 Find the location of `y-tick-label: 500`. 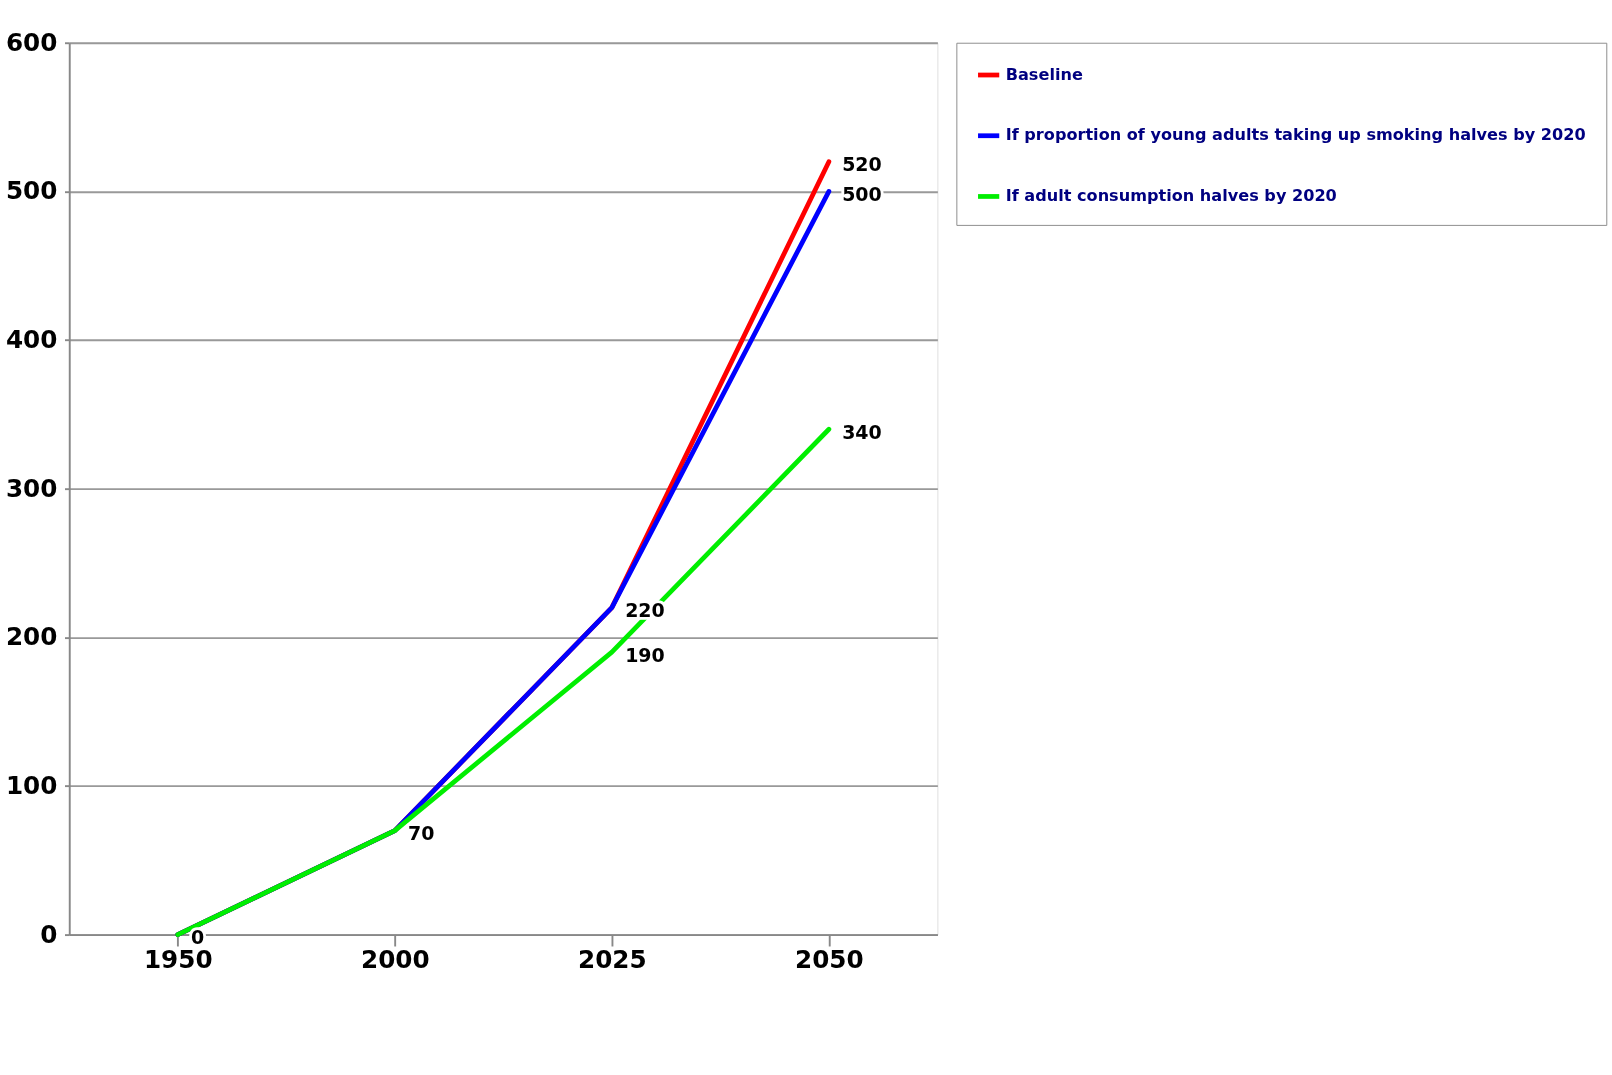

y-tick-label: 500 is located at coordinates (31, 191).